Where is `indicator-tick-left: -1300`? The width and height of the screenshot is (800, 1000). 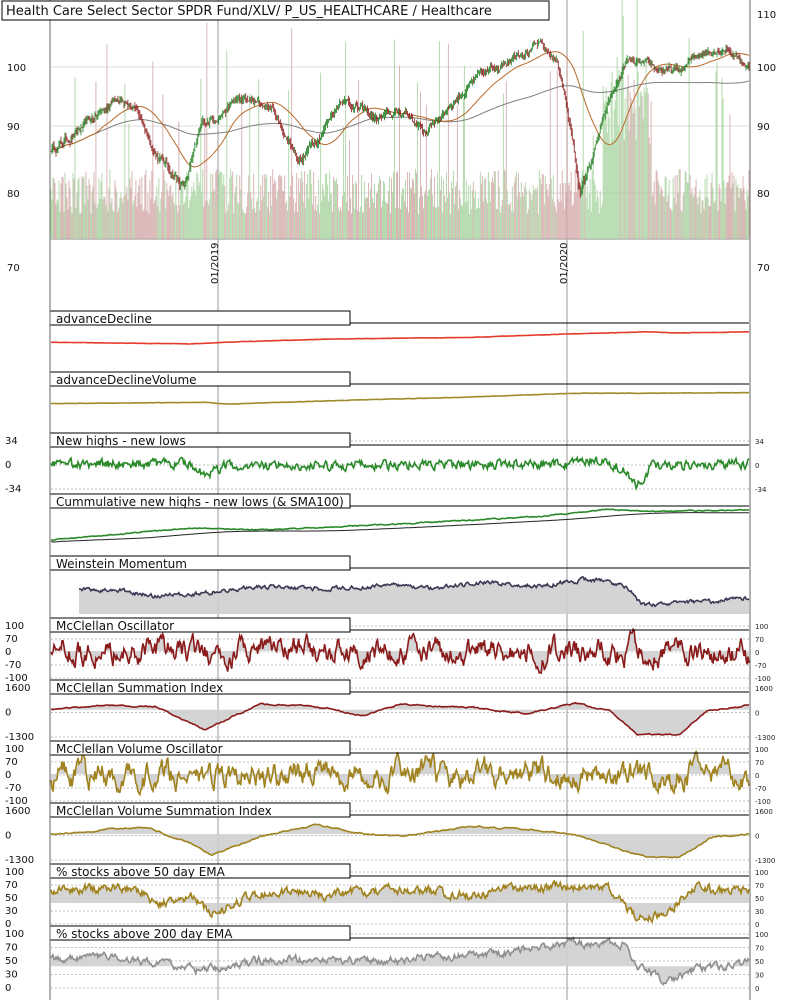
indicator-tick-left: -1300 is located at coordinates (19, 860).